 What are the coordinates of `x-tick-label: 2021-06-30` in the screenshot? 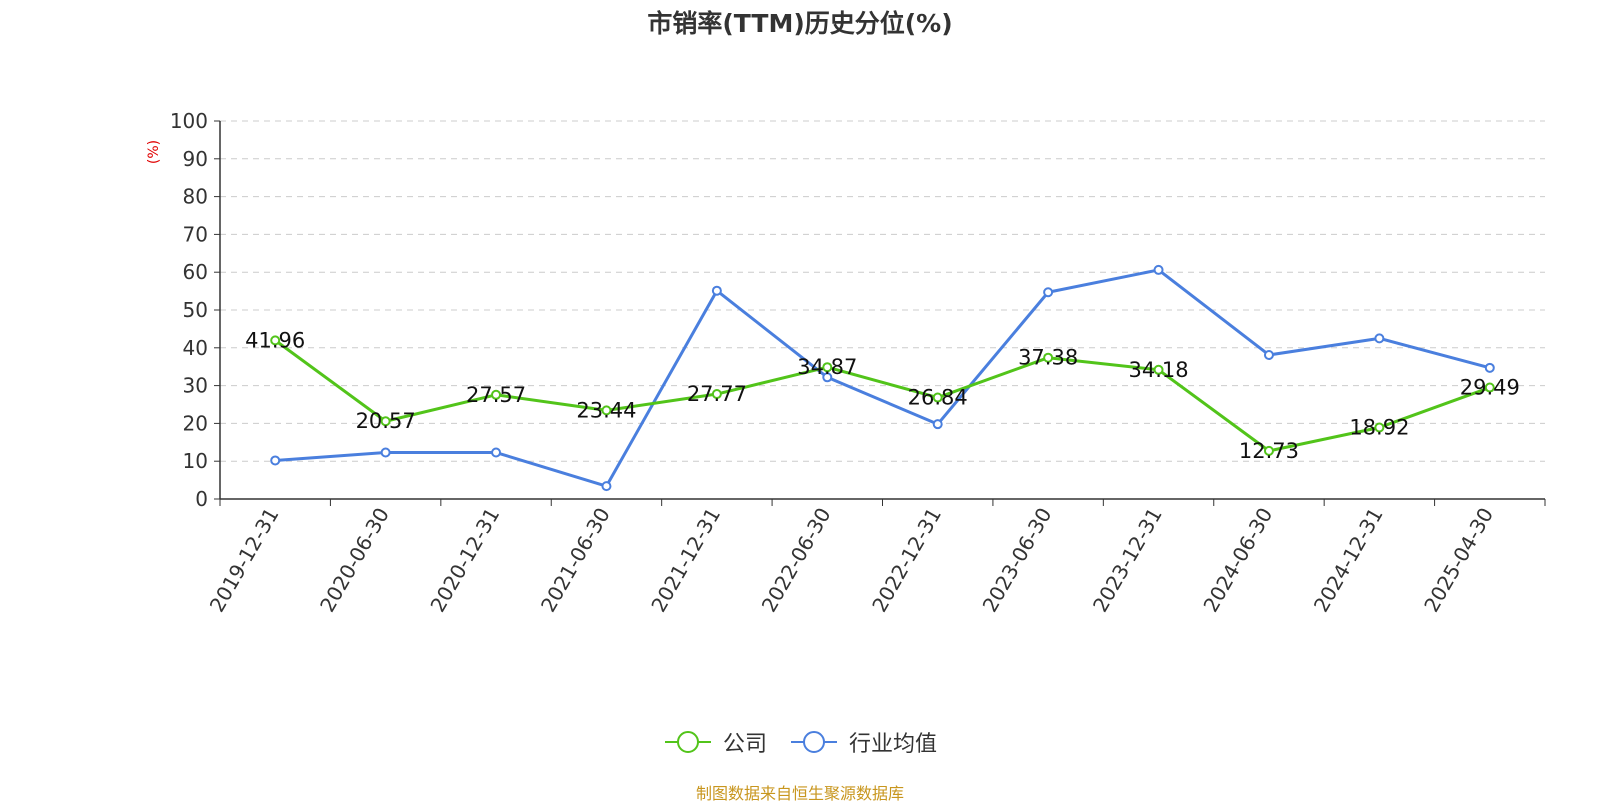 It's located at (575, 560).